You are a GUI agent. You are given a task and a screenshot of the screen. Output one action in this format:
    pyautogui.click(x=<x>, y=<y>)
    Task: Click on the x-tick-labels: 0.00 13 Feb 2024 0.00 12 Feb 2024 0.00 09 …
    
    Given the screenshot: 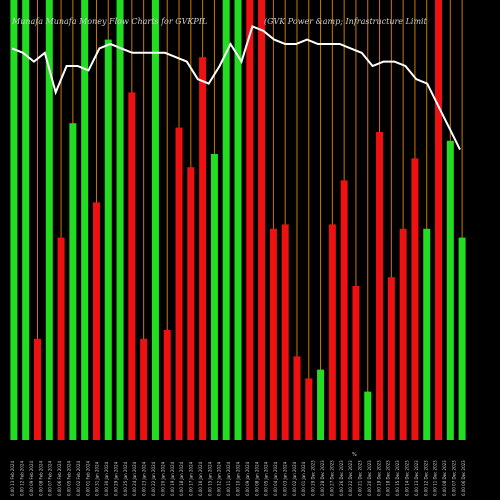 What is the action you would take?
    pyautogui.click(x=238, y=478)
    